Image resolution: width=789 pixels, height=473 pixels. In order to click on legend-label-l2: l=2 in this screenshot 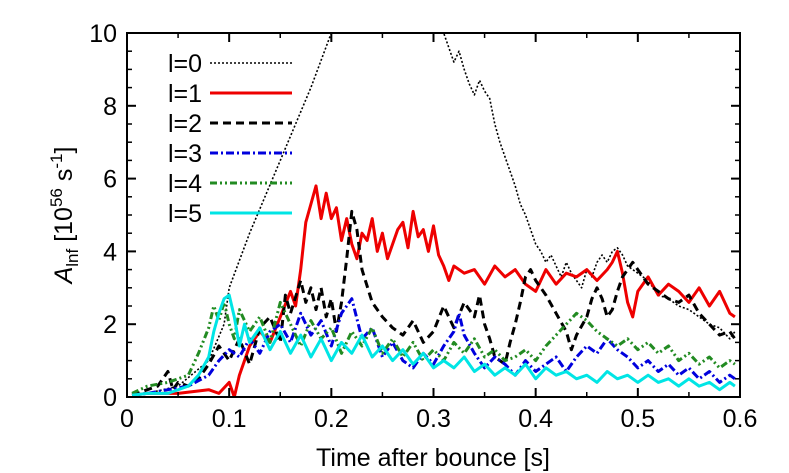, I will do `click(185, 124)`.